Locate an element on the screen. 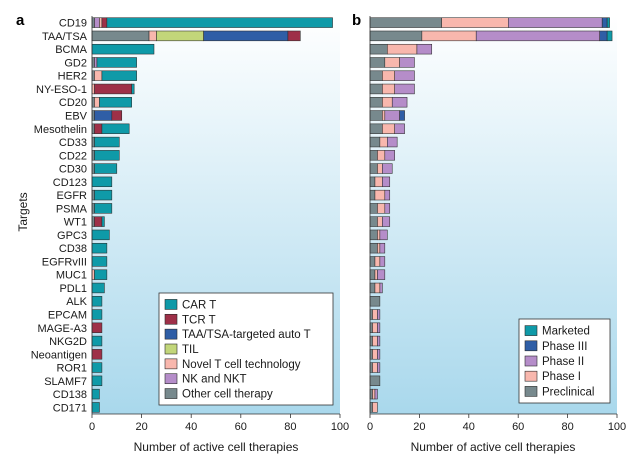 The width and height of the screenshot is (640, 468). bar-b-mesothelin-phase-ii is located at coordinates (399, 128).